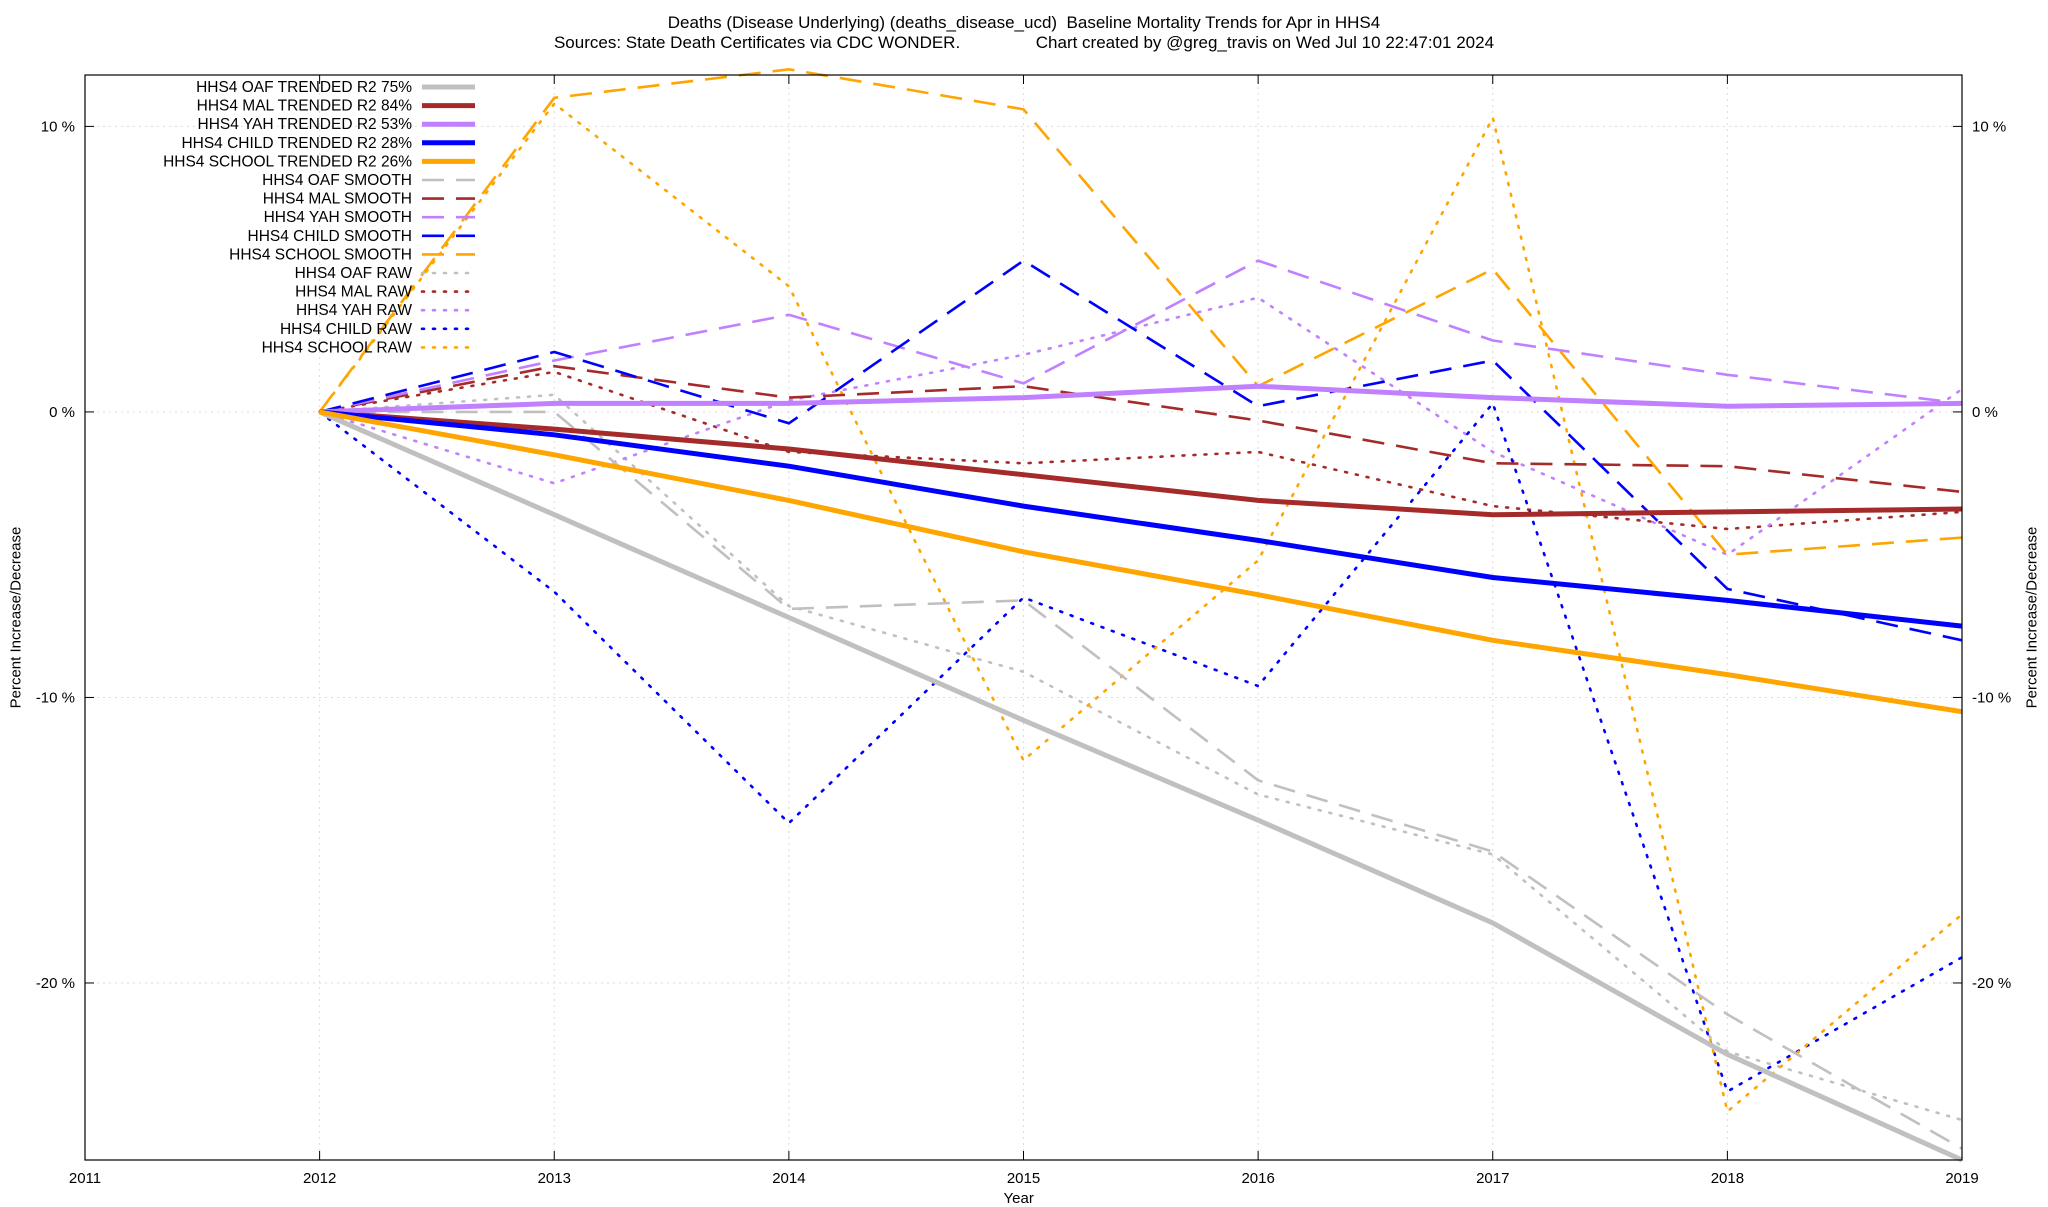  What do you see at coordinates (353, 292) in the screenshot?
I see `legend-label: HHS4 MAL RAW` at bounding box center [353, 292].